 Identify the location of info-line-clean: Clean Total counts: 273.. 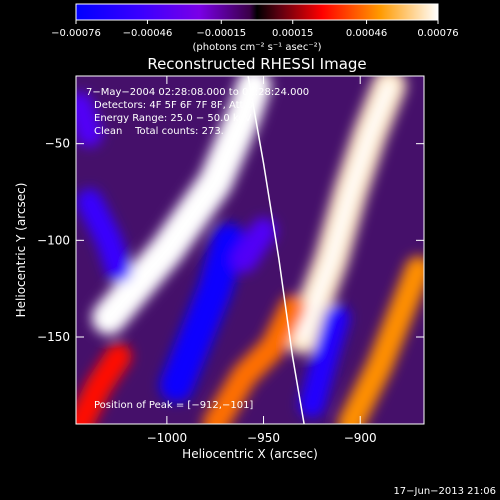
(159, 131).